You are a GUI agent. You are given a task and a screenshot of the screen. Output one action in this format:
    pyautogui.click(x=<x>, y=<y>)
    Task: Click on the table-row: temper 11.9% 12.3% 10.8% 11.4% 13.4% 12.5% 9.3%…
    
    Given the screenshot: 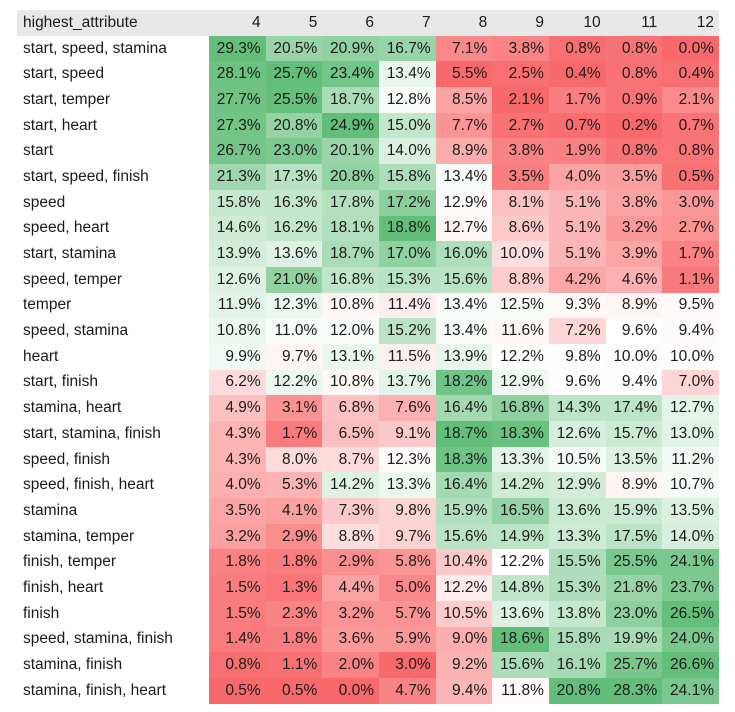 What is the action you would take?
    pyautogui.click(x=368, y=305)
    